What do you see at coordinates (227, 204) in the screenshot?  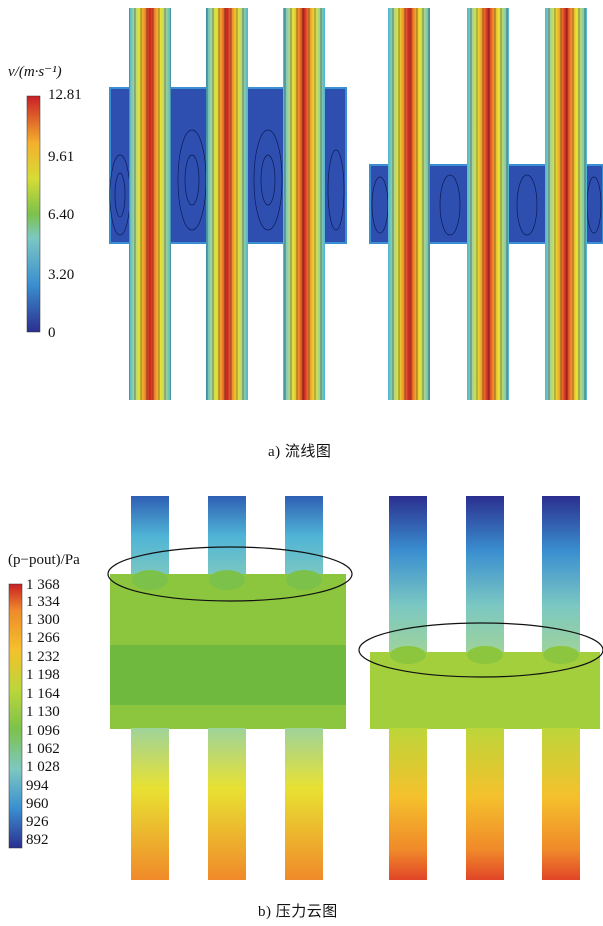 I see `tubes-left-a` at bounding box center [227, 204].